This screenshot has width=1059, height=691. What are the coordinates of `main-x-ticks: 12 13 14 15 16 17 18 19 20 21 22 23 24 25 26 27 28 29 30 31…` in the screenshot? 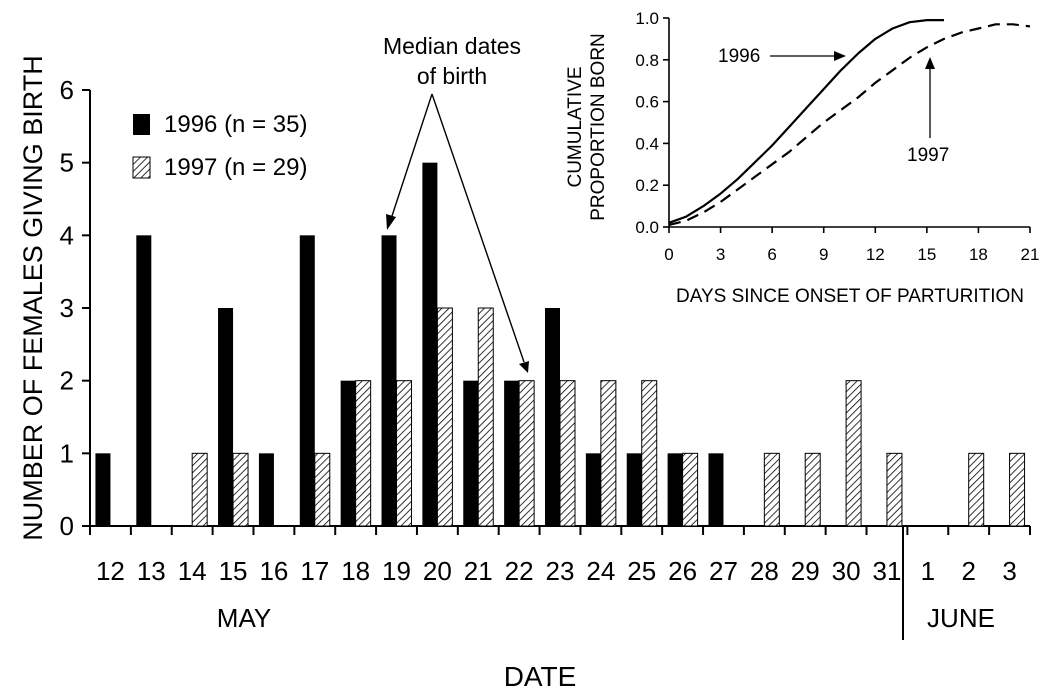 It's located at (560, 556).